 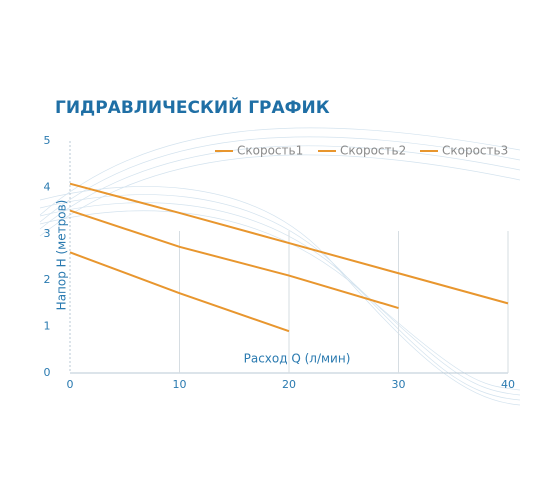 What do you see at coordinates (47, 279) in the screenshot?
I see `y-tick-label: 2` at bounding box center [47, 279].